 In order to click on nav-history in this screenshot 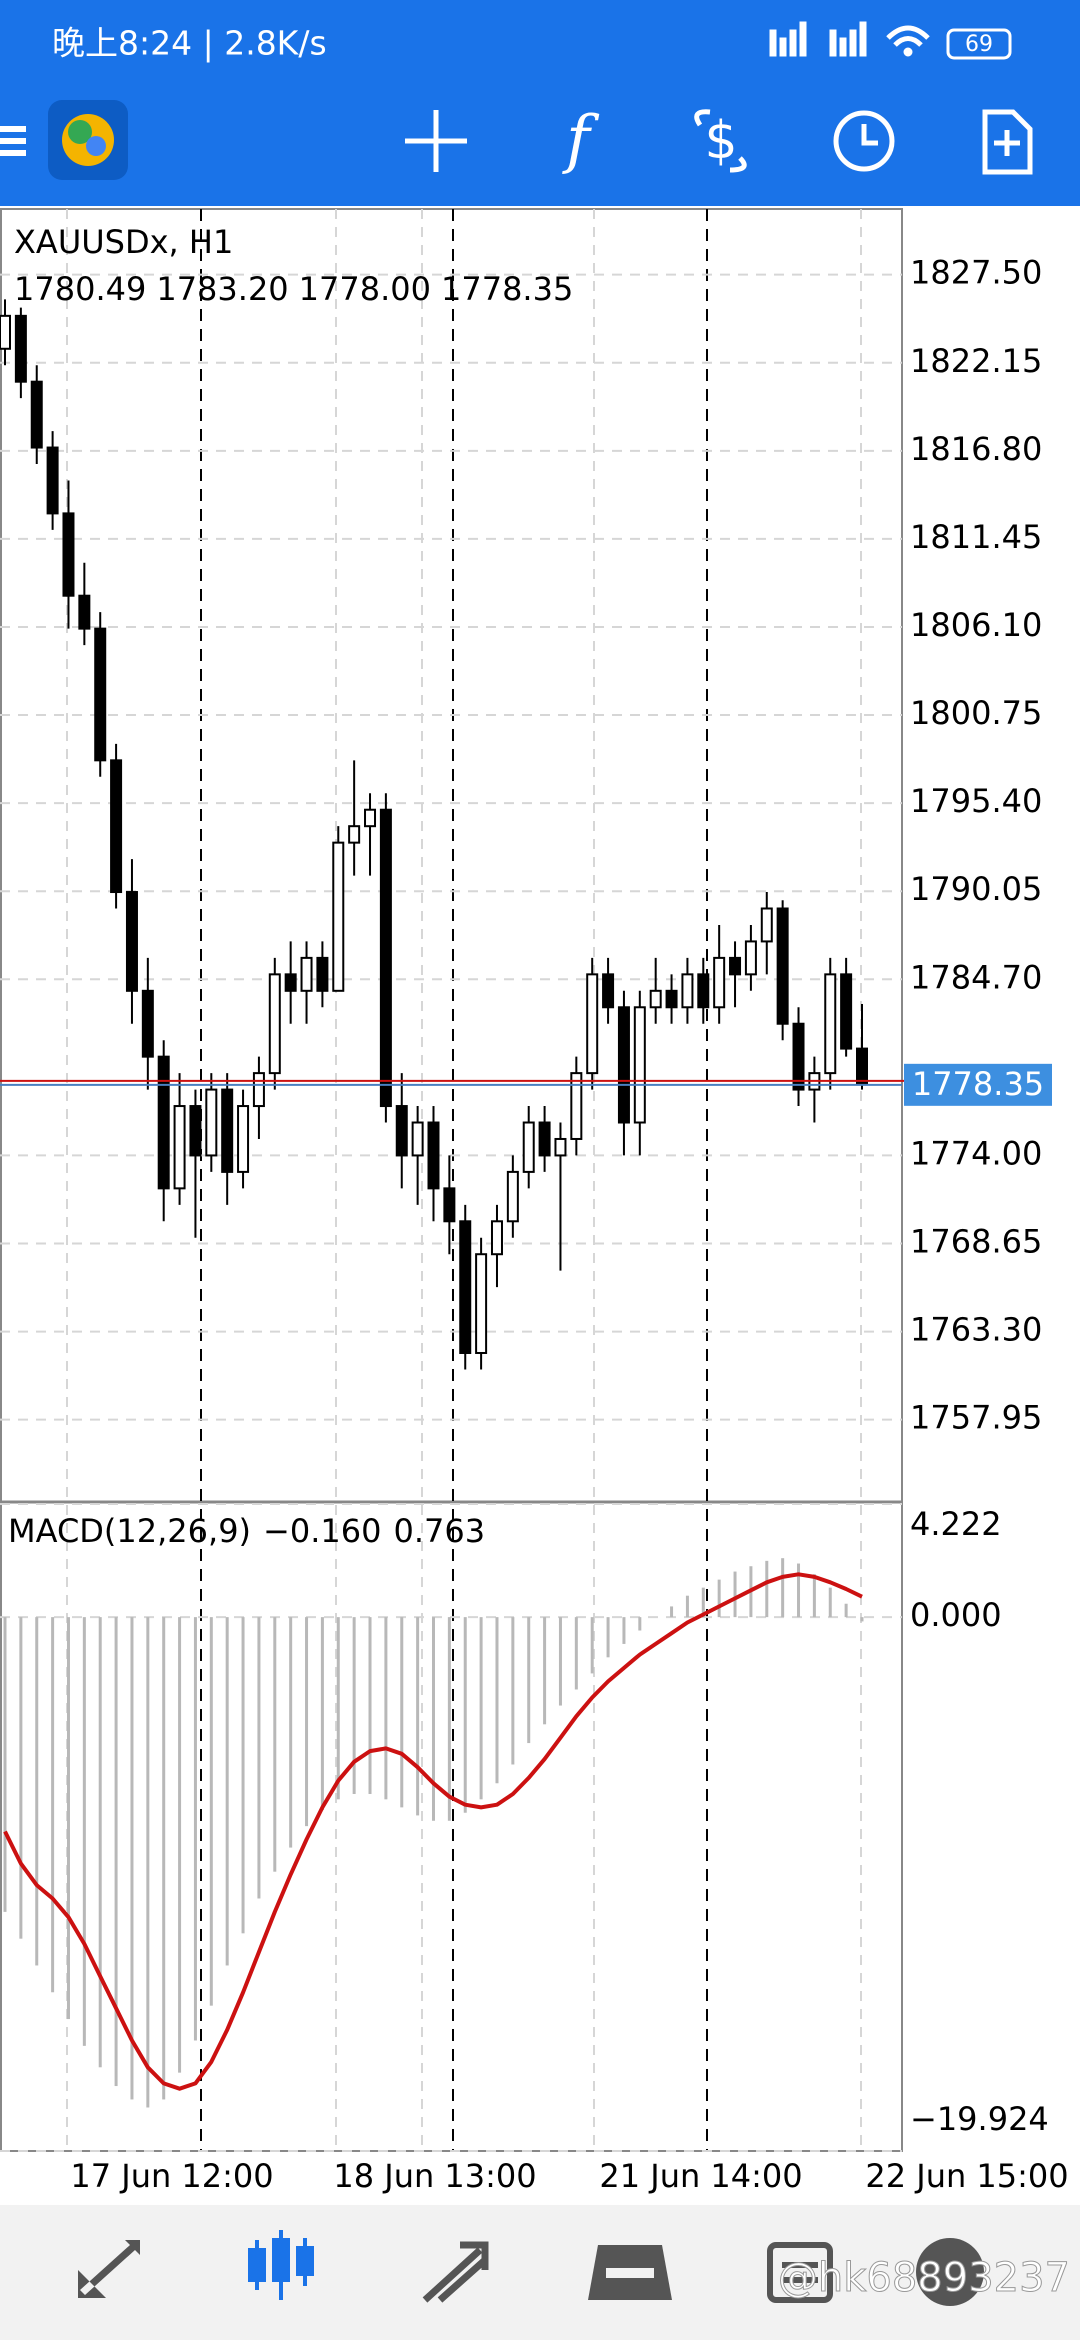, I will do `click(630, 2272)`.